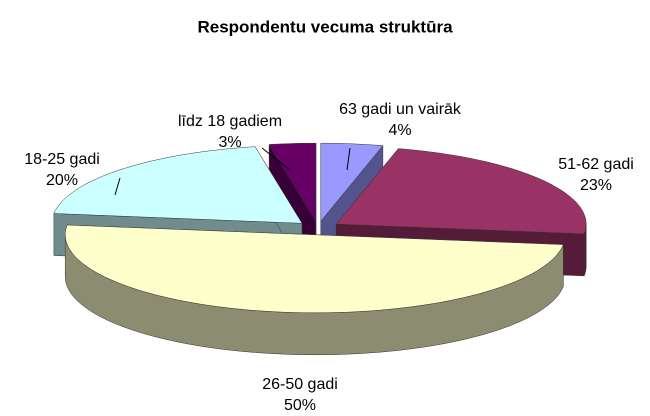 The image size is (650, 416). I want to click on category-label: 18-25 gadi, so click(62, 159).